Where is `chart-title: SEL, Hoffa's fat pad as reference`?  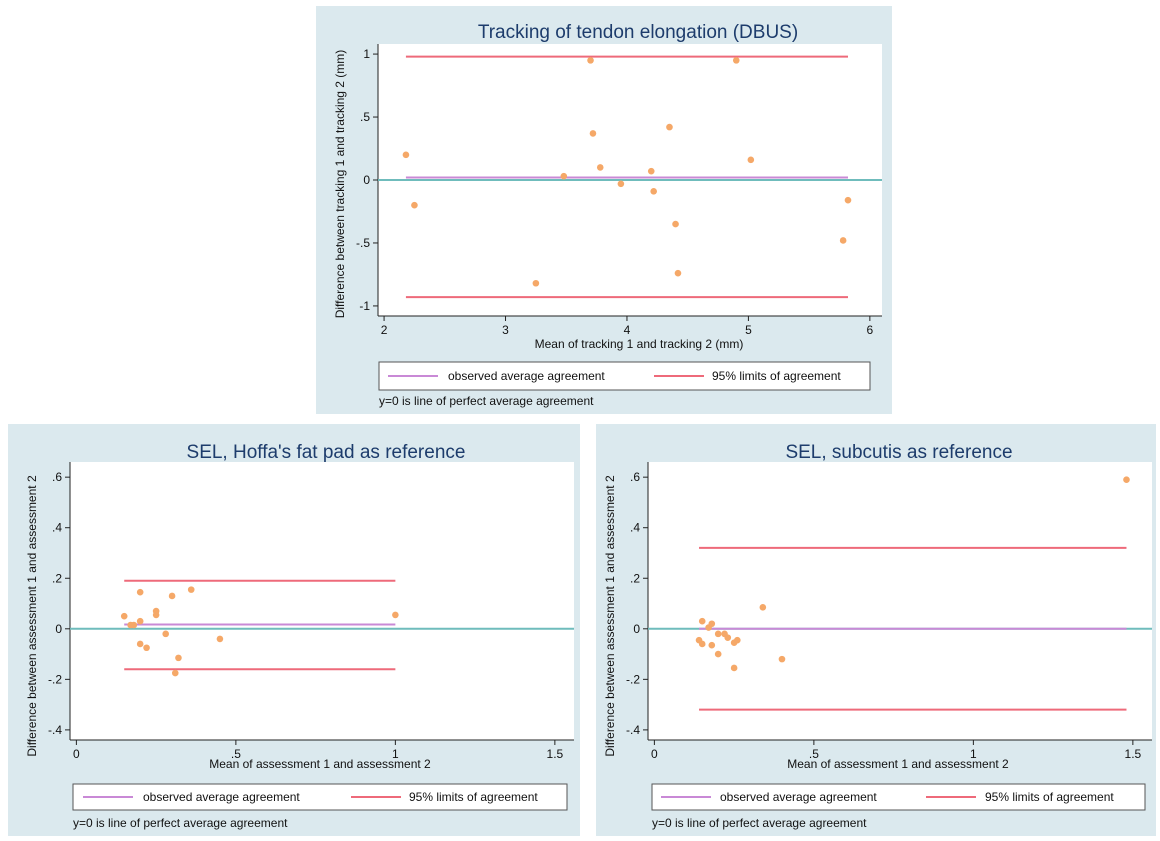 chart-title: SEL, Hoffa's fat pad as reference is located at coordinates (326, 452).